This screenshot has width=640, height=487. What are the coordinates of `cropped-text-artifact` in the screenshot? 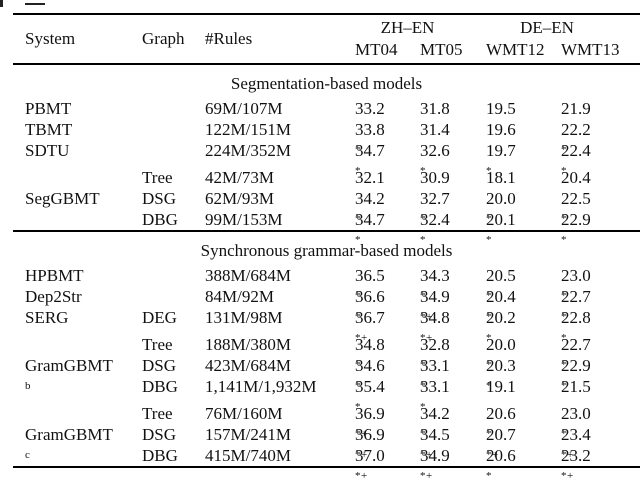 It's located at (1, 3).